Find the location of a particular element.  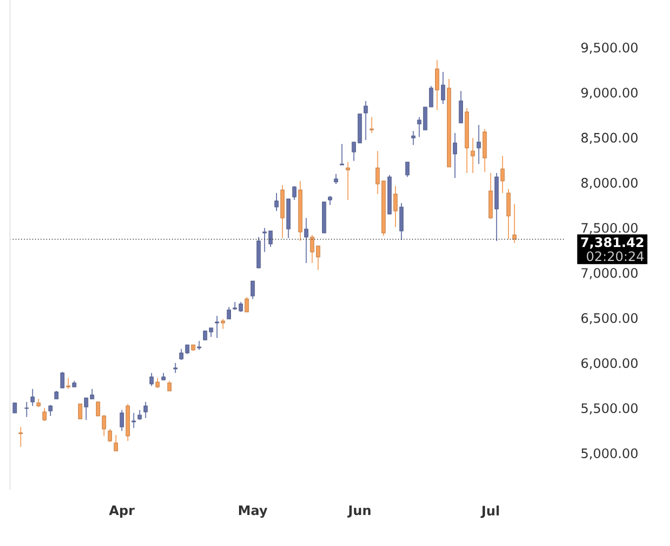

y-tick-label: 9,000.00 is located at coordinates (609, 93).